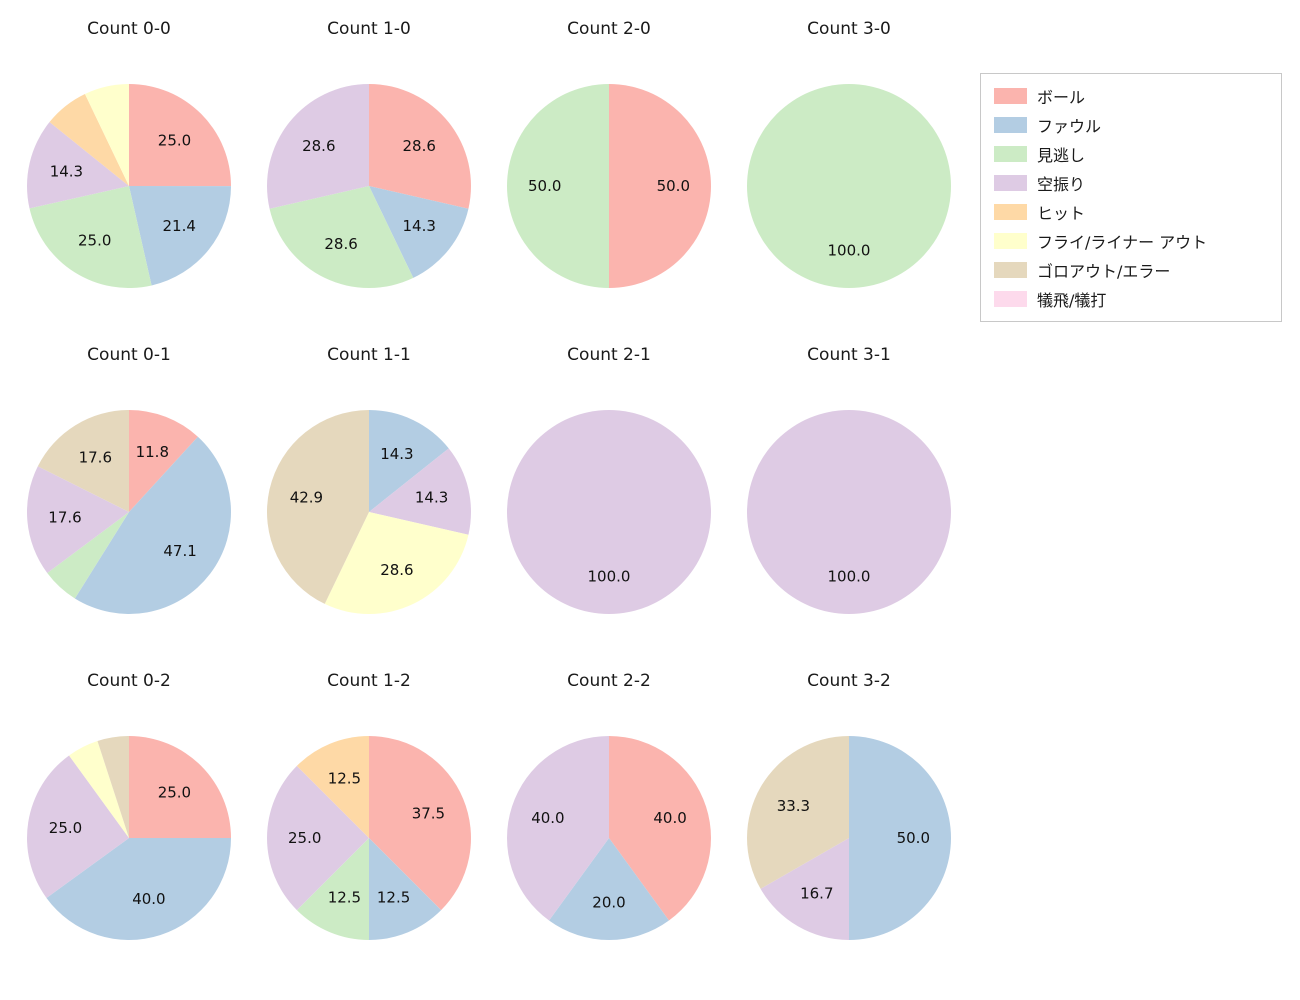 The width and height of the screenshot is (1300, 1000). Describe the element at coordinates (1010, 241) in the screenshot. I see `legend-swatch-fly-liner-out` at that location.